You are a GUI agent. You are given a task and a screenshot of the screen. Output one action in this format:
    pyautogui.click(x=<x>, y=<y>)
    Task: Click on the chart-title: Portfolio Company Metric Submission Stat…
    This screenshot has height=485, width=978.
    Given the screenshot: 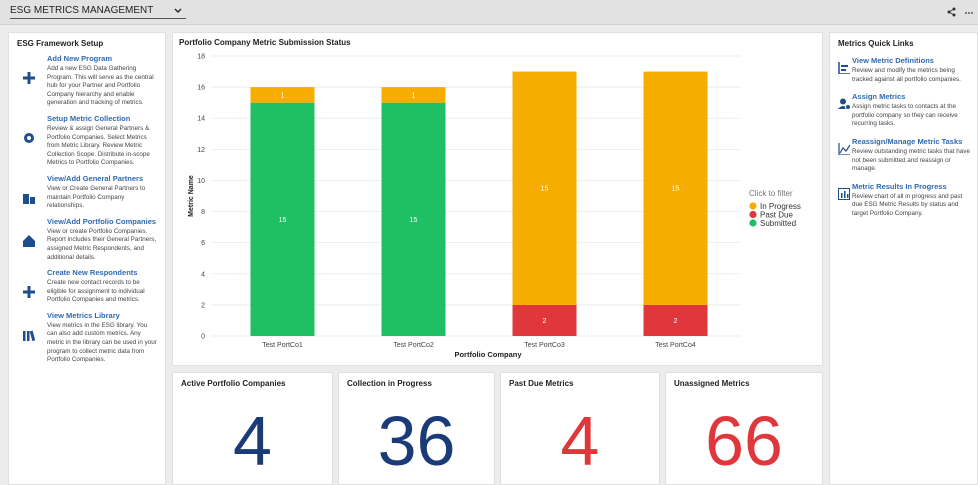 What is the action you would take?
    pyautogui.click(x=265, y=42)
    